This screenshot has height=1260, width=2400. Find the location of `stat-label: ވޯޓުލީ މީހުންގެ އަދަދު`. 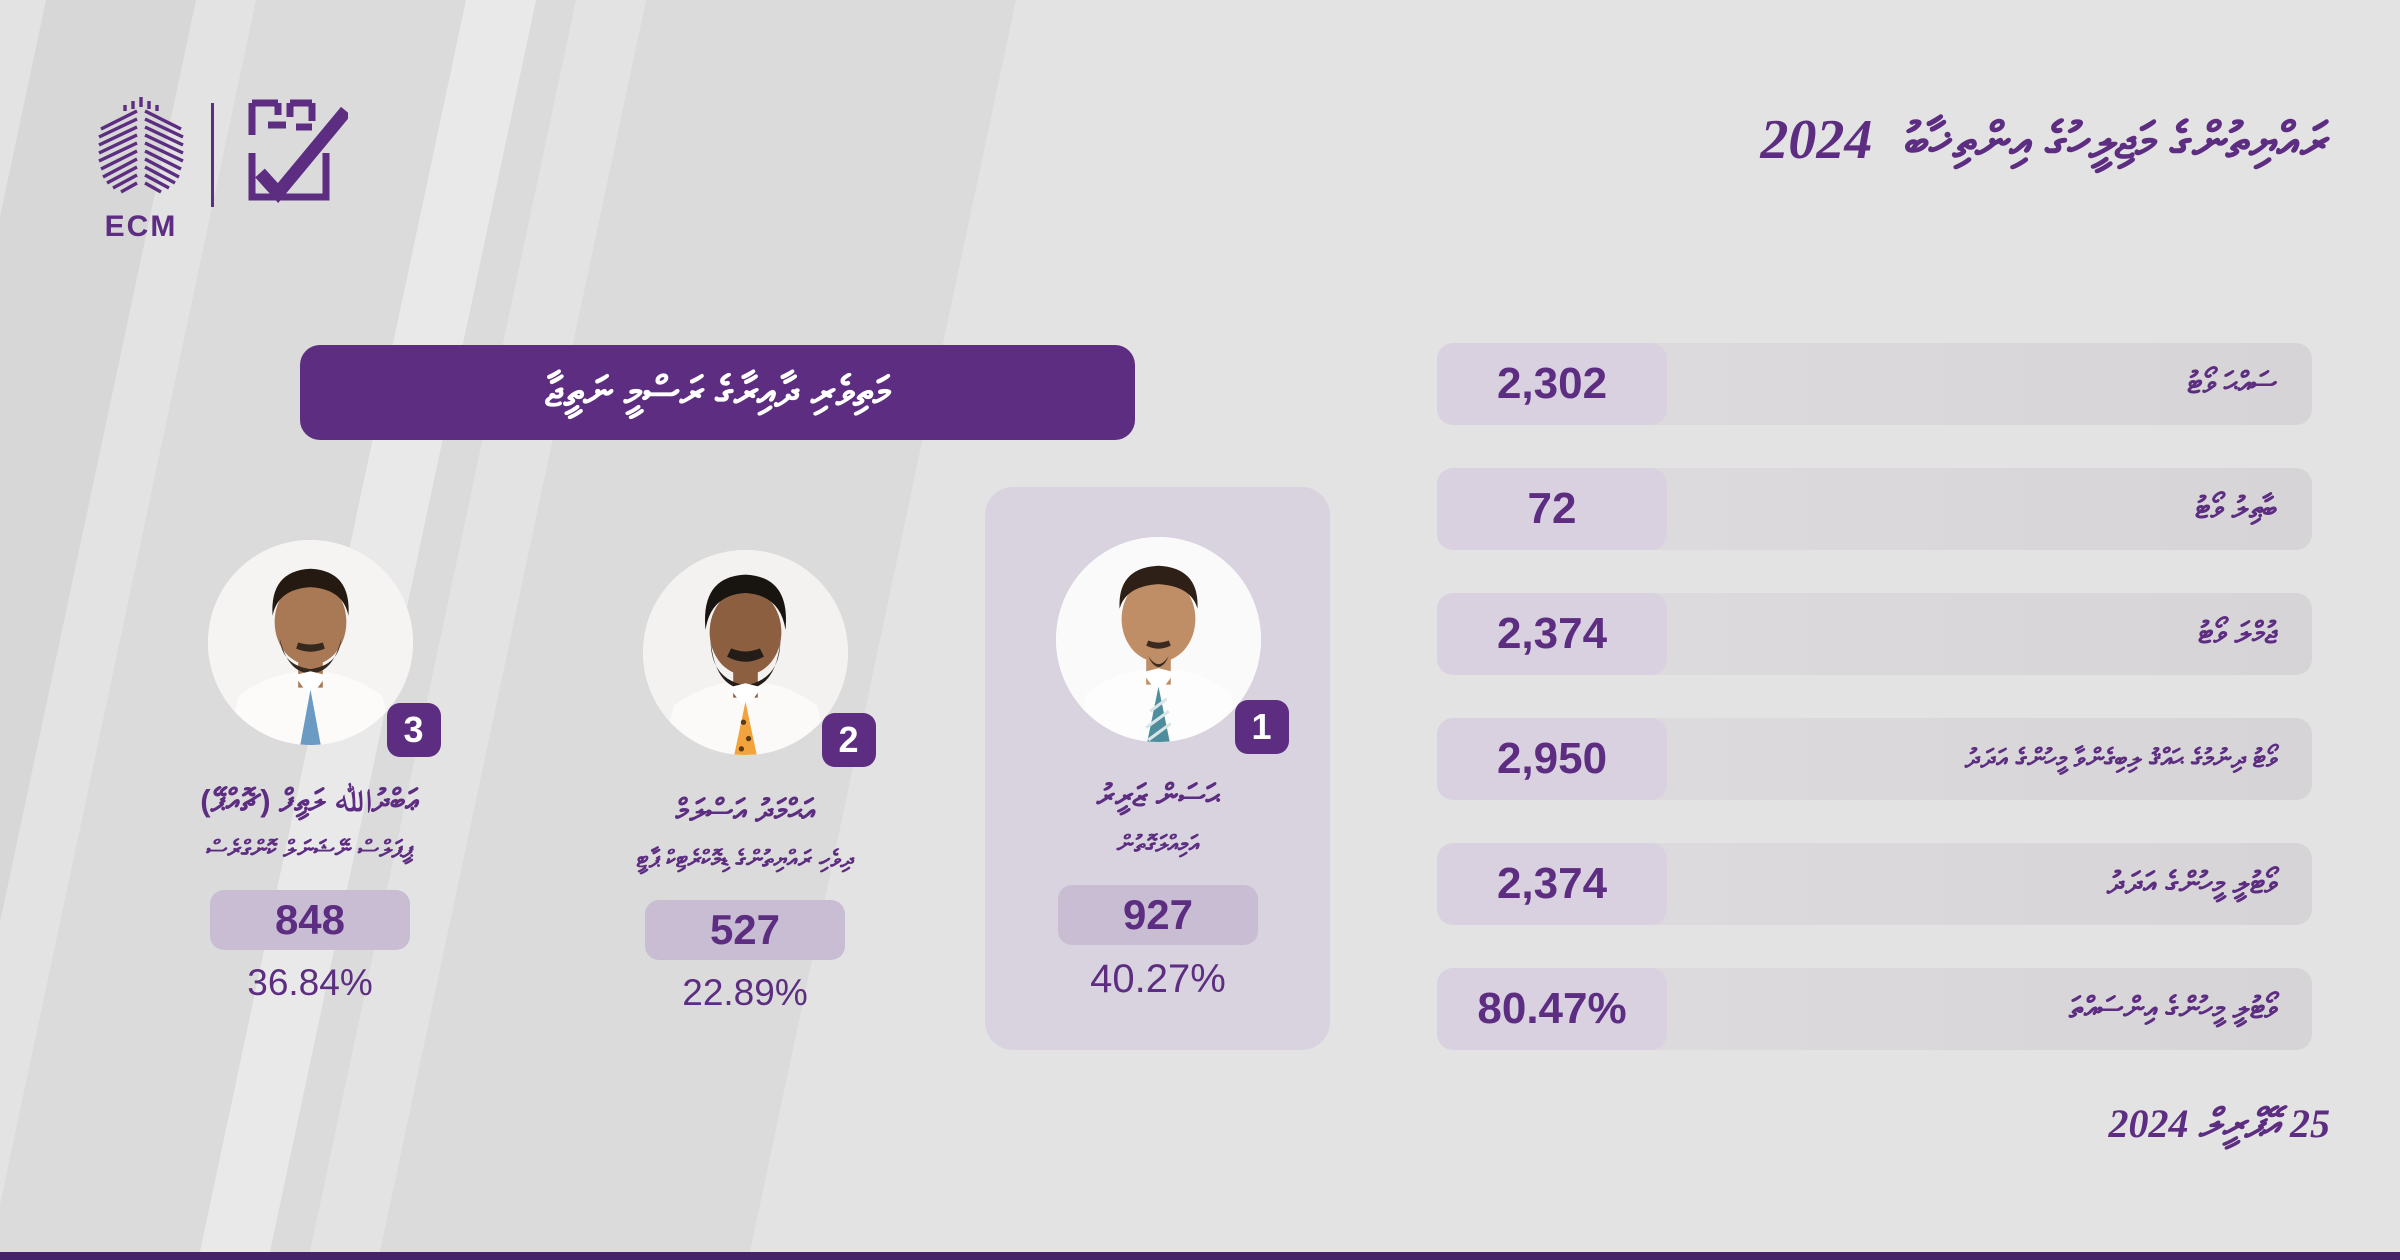

stat-label: ވޯޓުލީ މީހުންގެ އަދަދު is located at coordinates (2191, 883).